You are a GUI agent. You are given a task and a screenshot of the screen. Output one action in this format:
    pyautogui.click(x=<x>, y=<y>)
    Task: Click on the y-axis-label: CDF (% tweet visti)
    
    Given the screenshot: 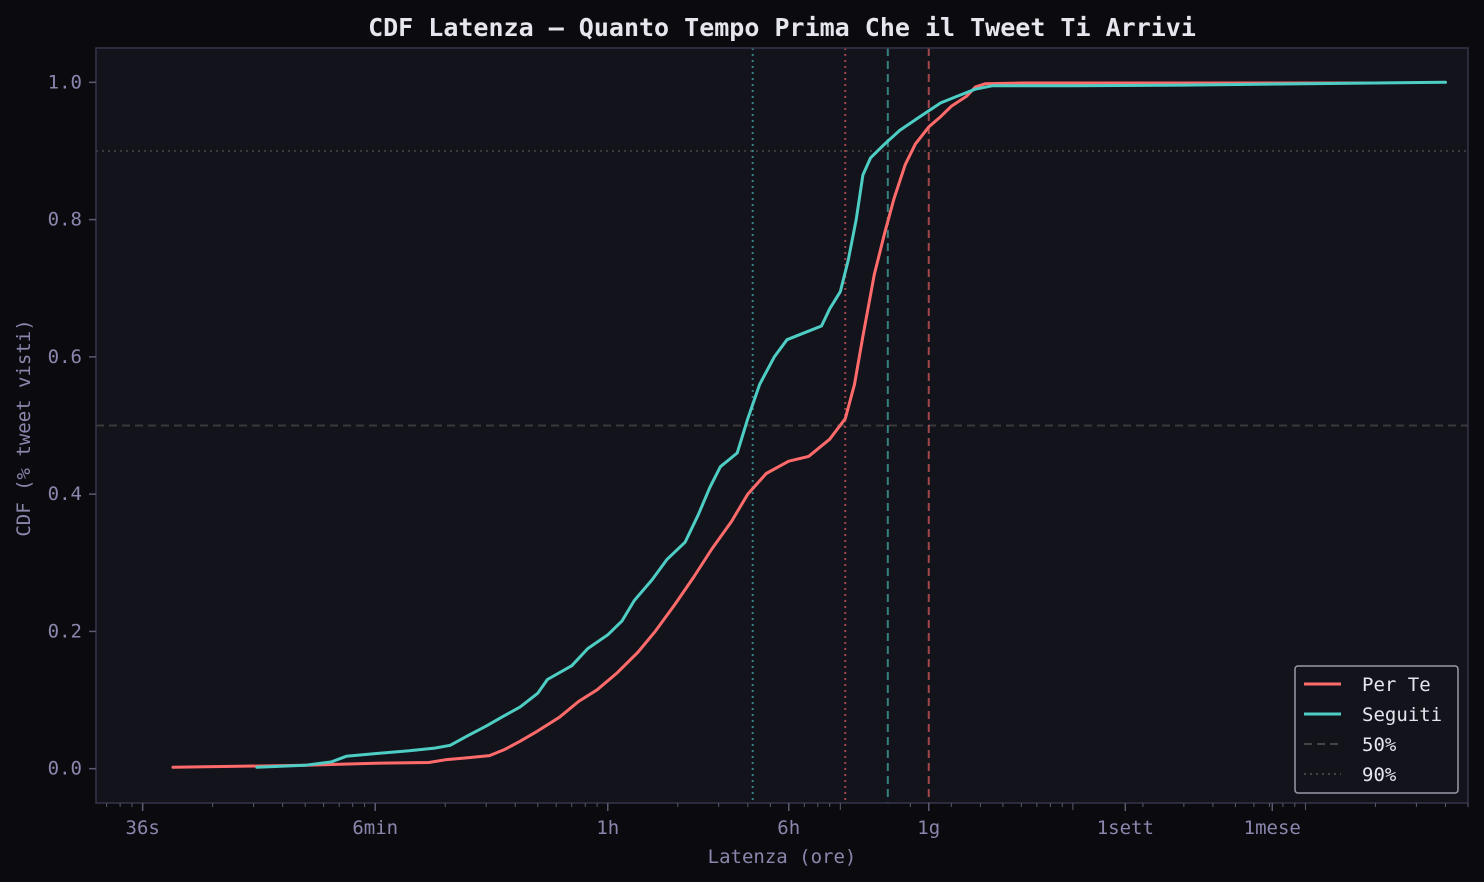 What is the action you would take?
    pyautogui.click(x=24, y=427)
    